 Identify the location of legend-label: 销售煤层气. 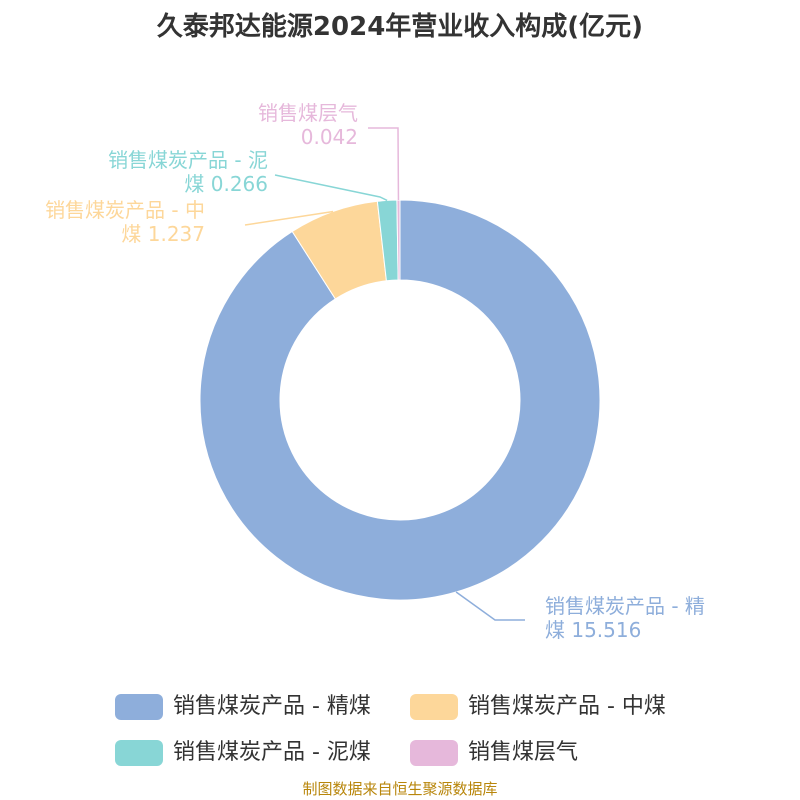
(523, 752).